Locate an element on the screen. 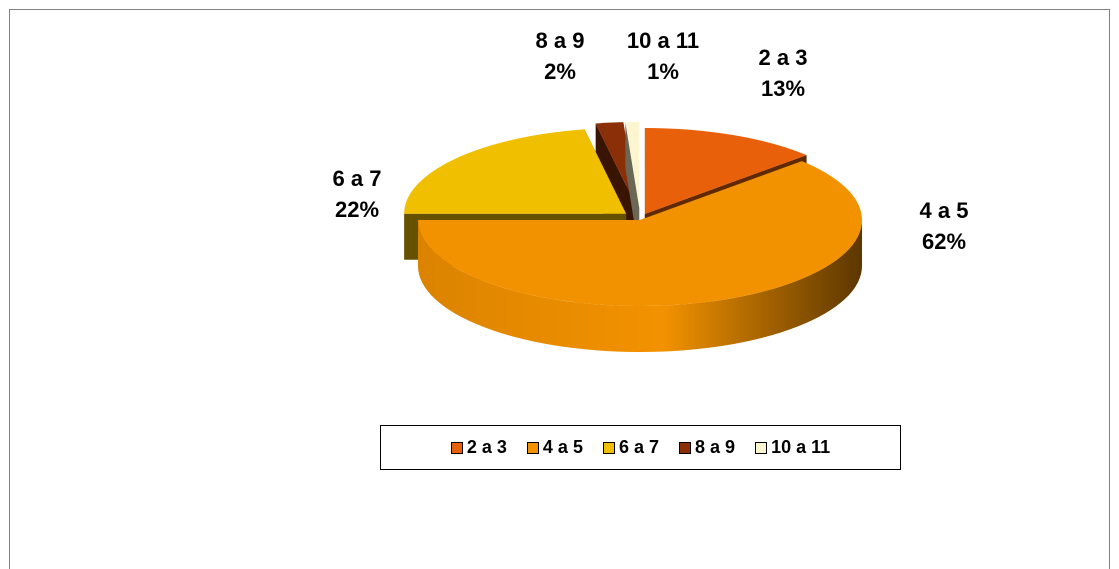 Image resolution: width=1119 pixels, height=569 pixels. legend-label: 8 a 9 is located at coordinates (715, 447).